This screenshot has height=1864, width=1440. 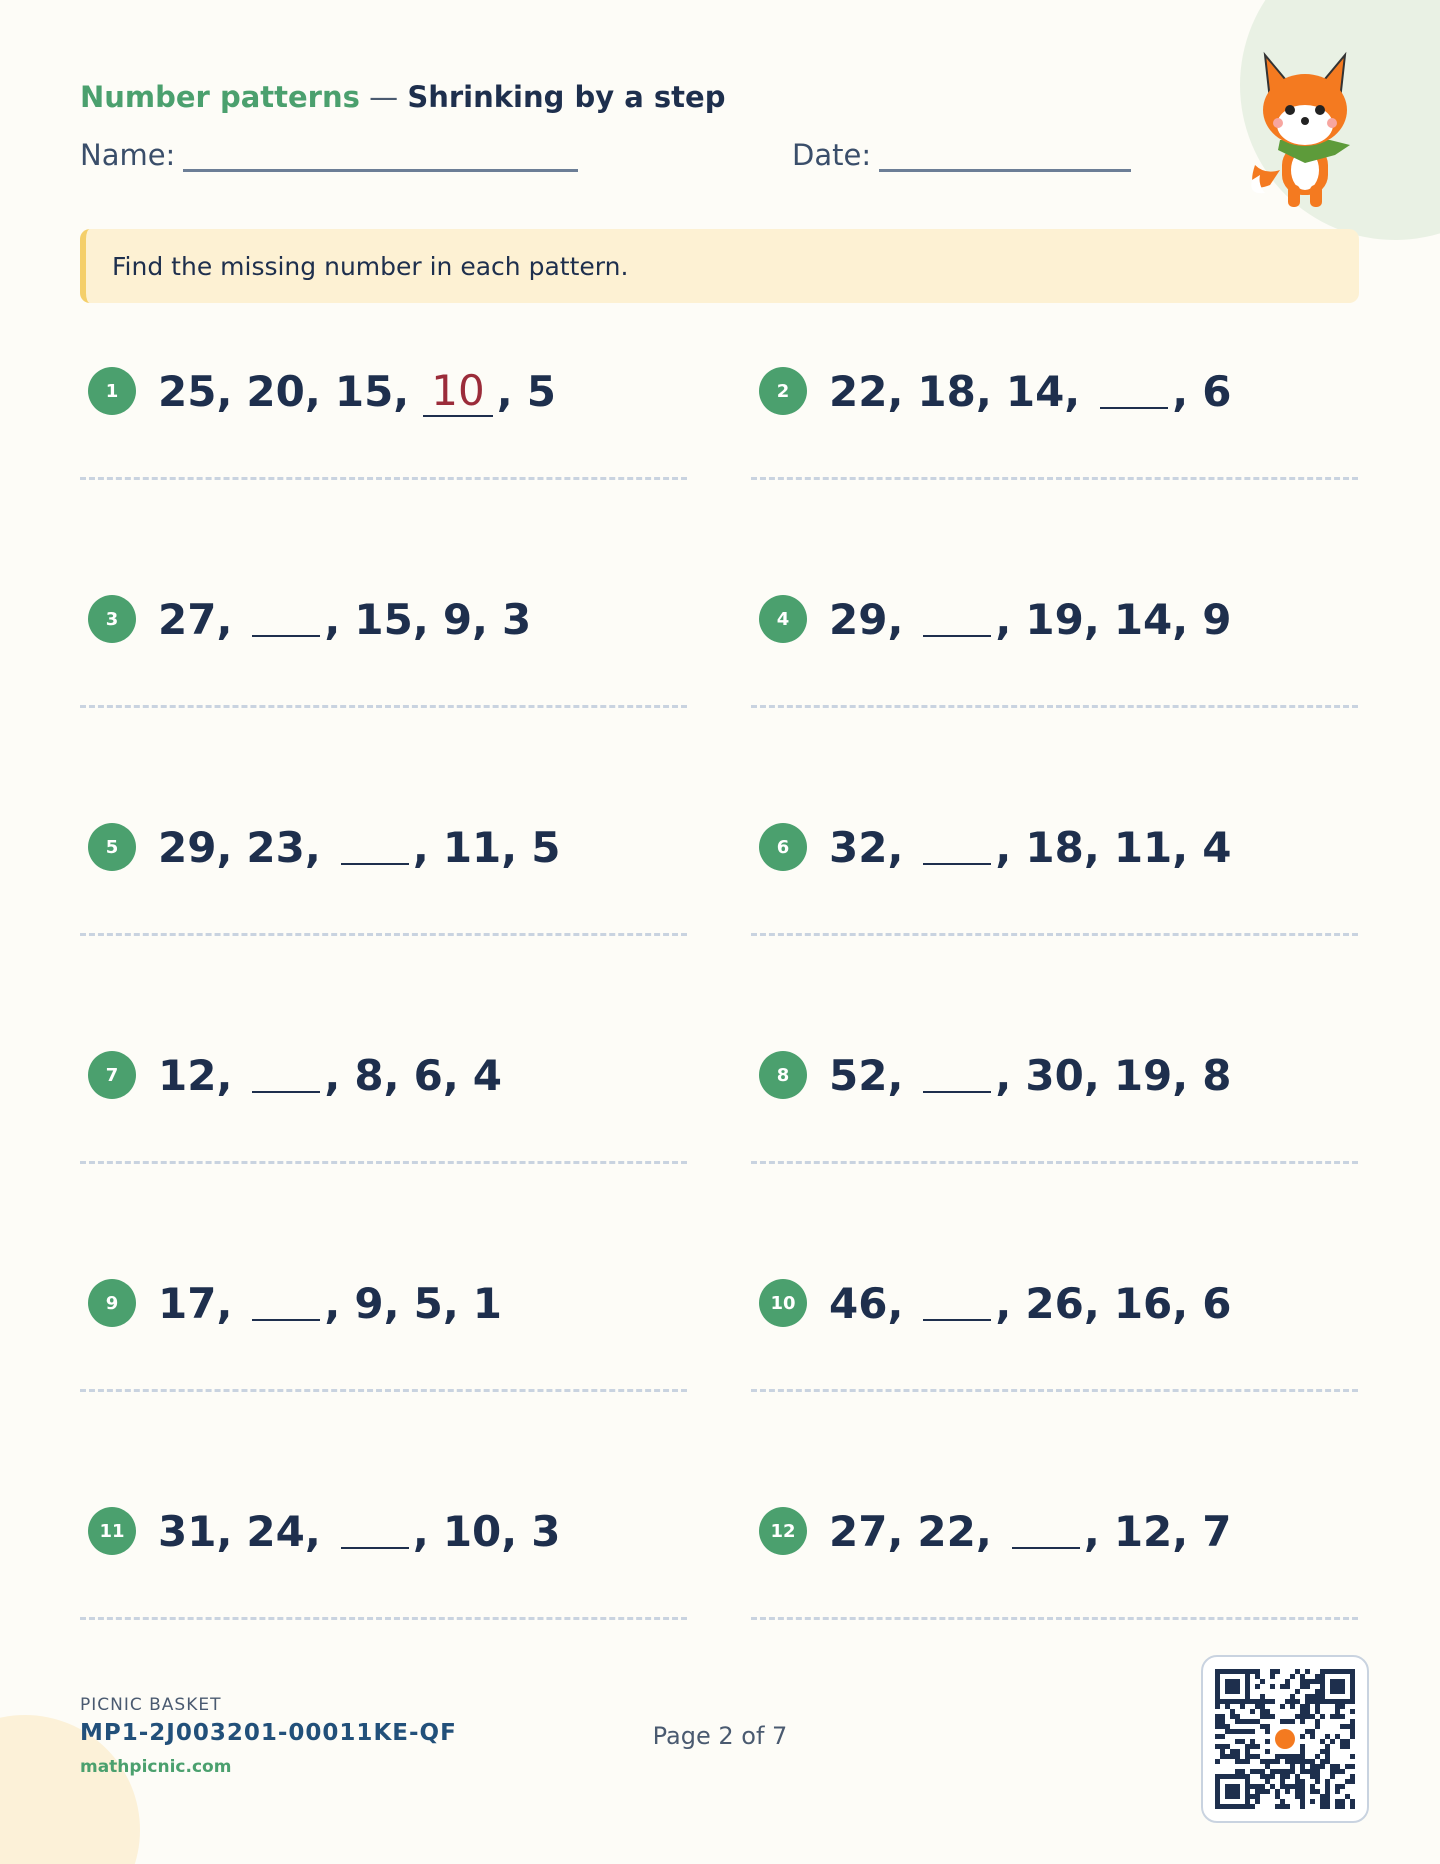 I want to click on problem: 10 46,, 26, 16, 6, so click(x=991, y=1303).